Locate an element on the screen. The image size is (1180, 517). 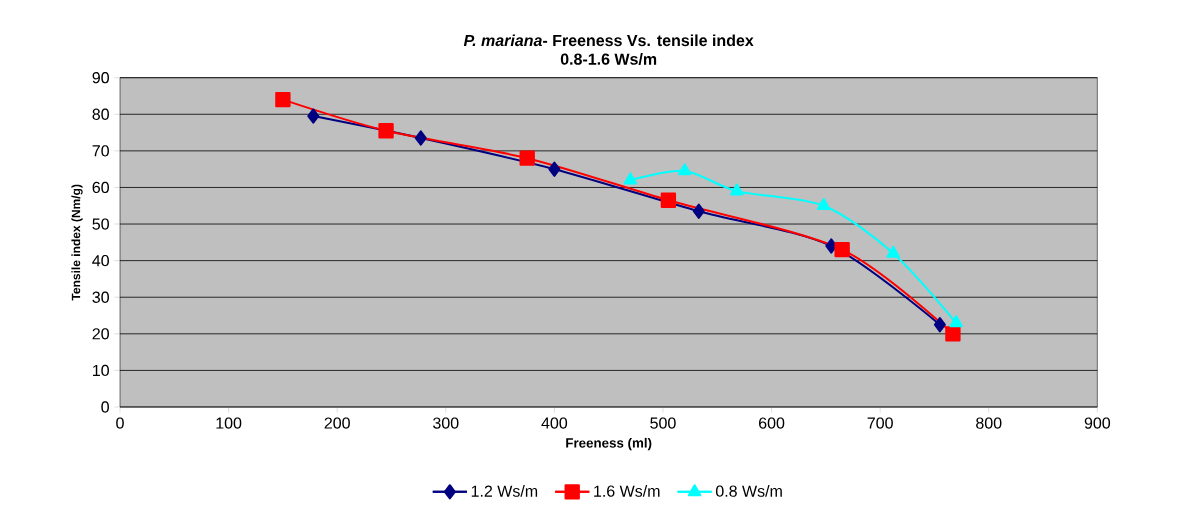
x-tick-label: 200 is located at coordinates (337, 423).